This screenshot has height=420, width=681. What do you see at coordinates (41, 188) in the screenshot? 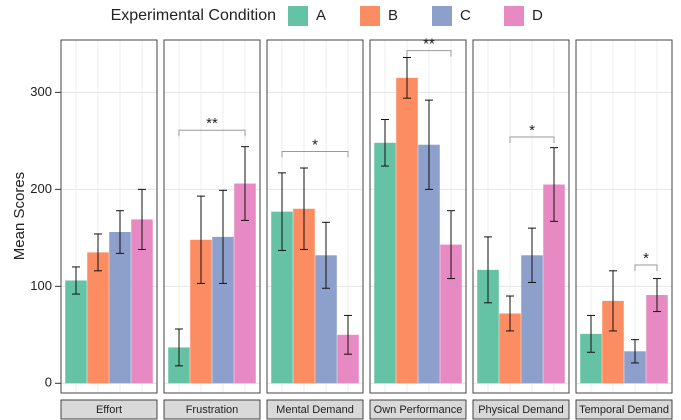
I see `y-tick-label: 200` at bounding box center [41, 188].